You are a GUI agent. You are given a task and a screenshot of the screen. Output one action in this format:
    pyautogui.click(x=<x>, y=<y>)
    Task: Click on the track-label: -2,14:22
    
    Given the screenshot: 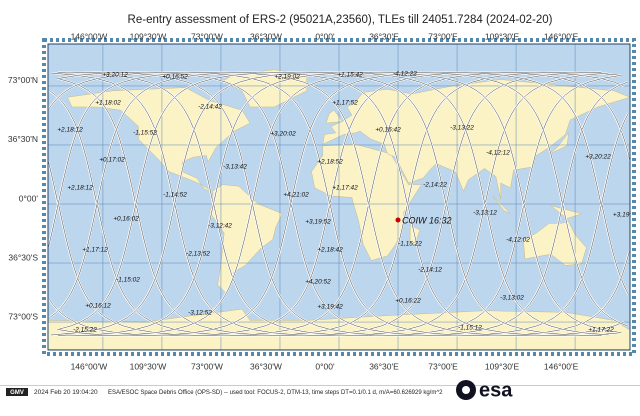 What is the action you would take?
    pyautogui.click(x=435, y=185)
    